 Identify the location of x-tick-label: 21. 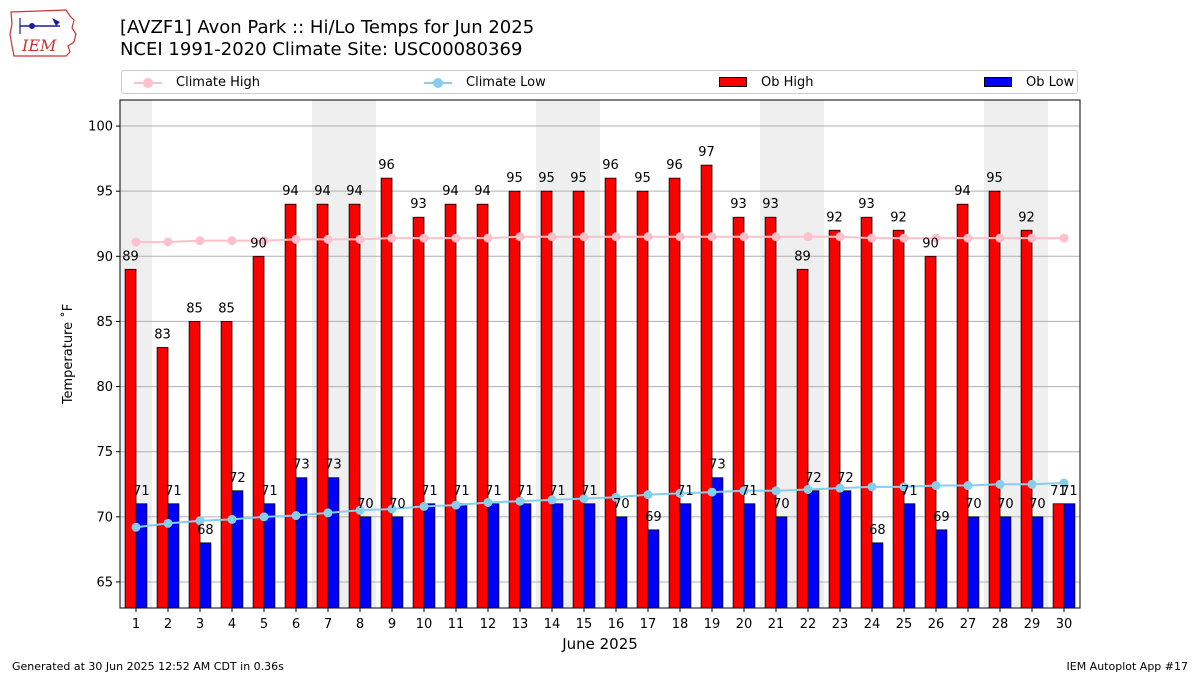
(776, 624).